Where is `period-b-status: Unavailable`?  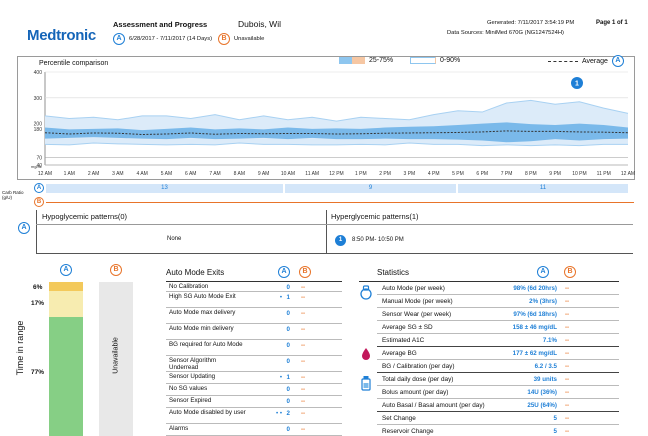
period-b-status: Unavailable is located at coordinates (249, 39).